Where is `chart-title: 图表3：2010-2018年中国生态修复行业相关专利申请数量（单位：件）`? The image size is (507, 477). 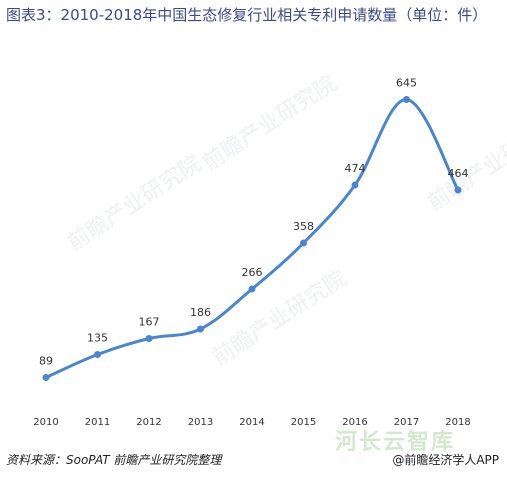 chart-title: 图表3：2010-2018年中国生态修复行业相关专利申请数量（单位：件） is located at coordinates (247, 15).